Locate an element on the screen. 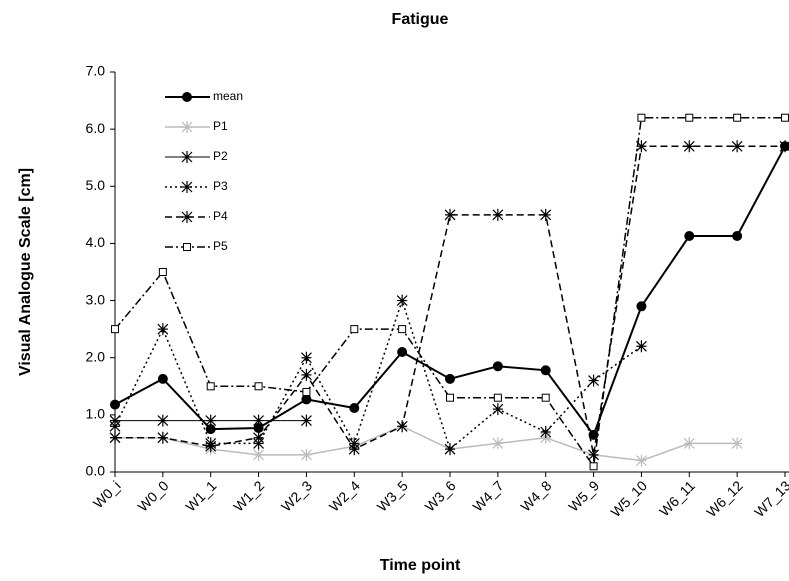 This screenshot has width=789, height=581. x-tick-label: W4_7 is located at coordinates (487, 495).